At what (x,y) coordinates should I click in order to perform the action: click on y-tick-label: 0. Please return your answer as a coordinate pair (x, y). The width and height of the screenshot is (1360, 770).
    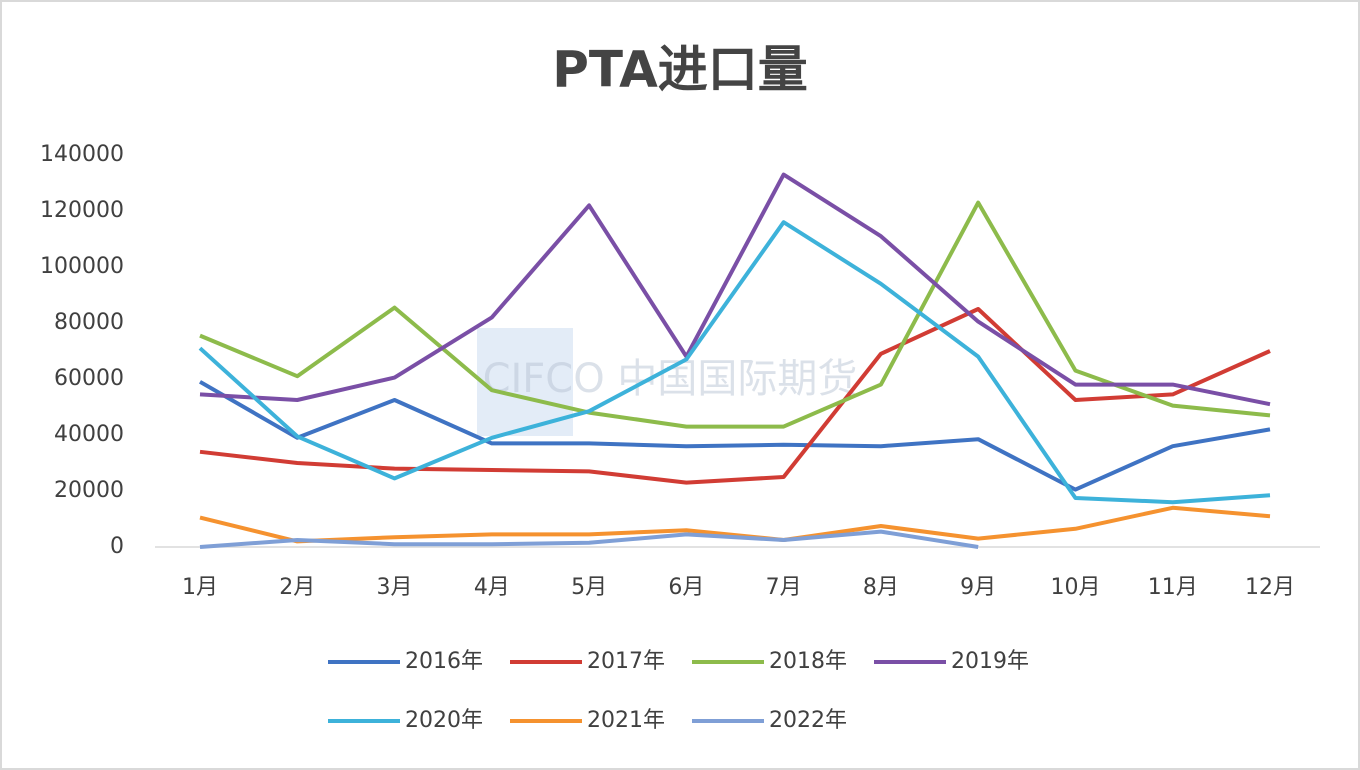
    Looking at the image, I should click on (117, 546).